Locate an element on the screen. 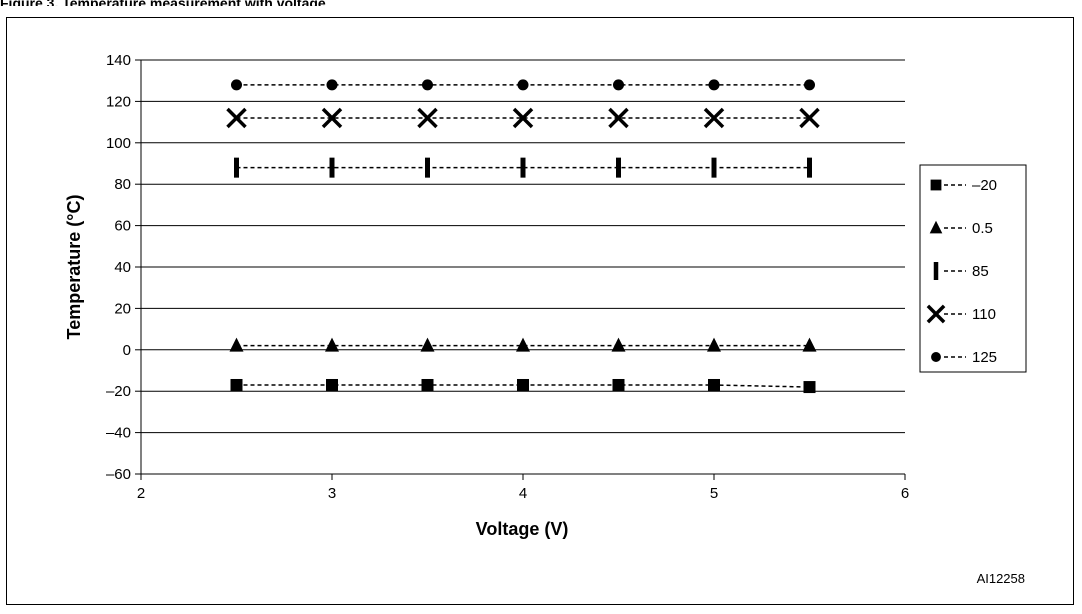 The height and width of the screenshot is (614, 1082). series-square is located at coordinates (523, 386).